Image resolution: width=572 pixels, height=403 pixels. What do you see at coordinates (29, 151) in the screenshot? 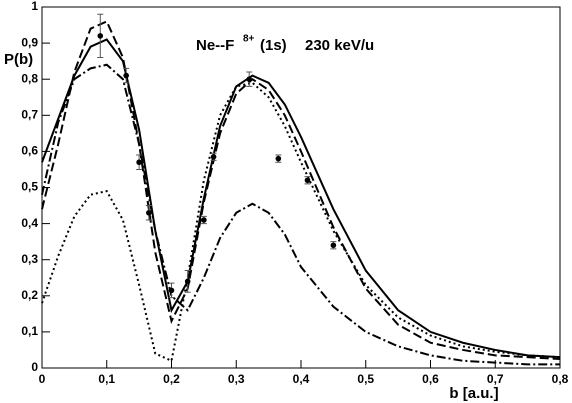
I see `y-tick-label: 0,6` at bounding box center [29, 151].